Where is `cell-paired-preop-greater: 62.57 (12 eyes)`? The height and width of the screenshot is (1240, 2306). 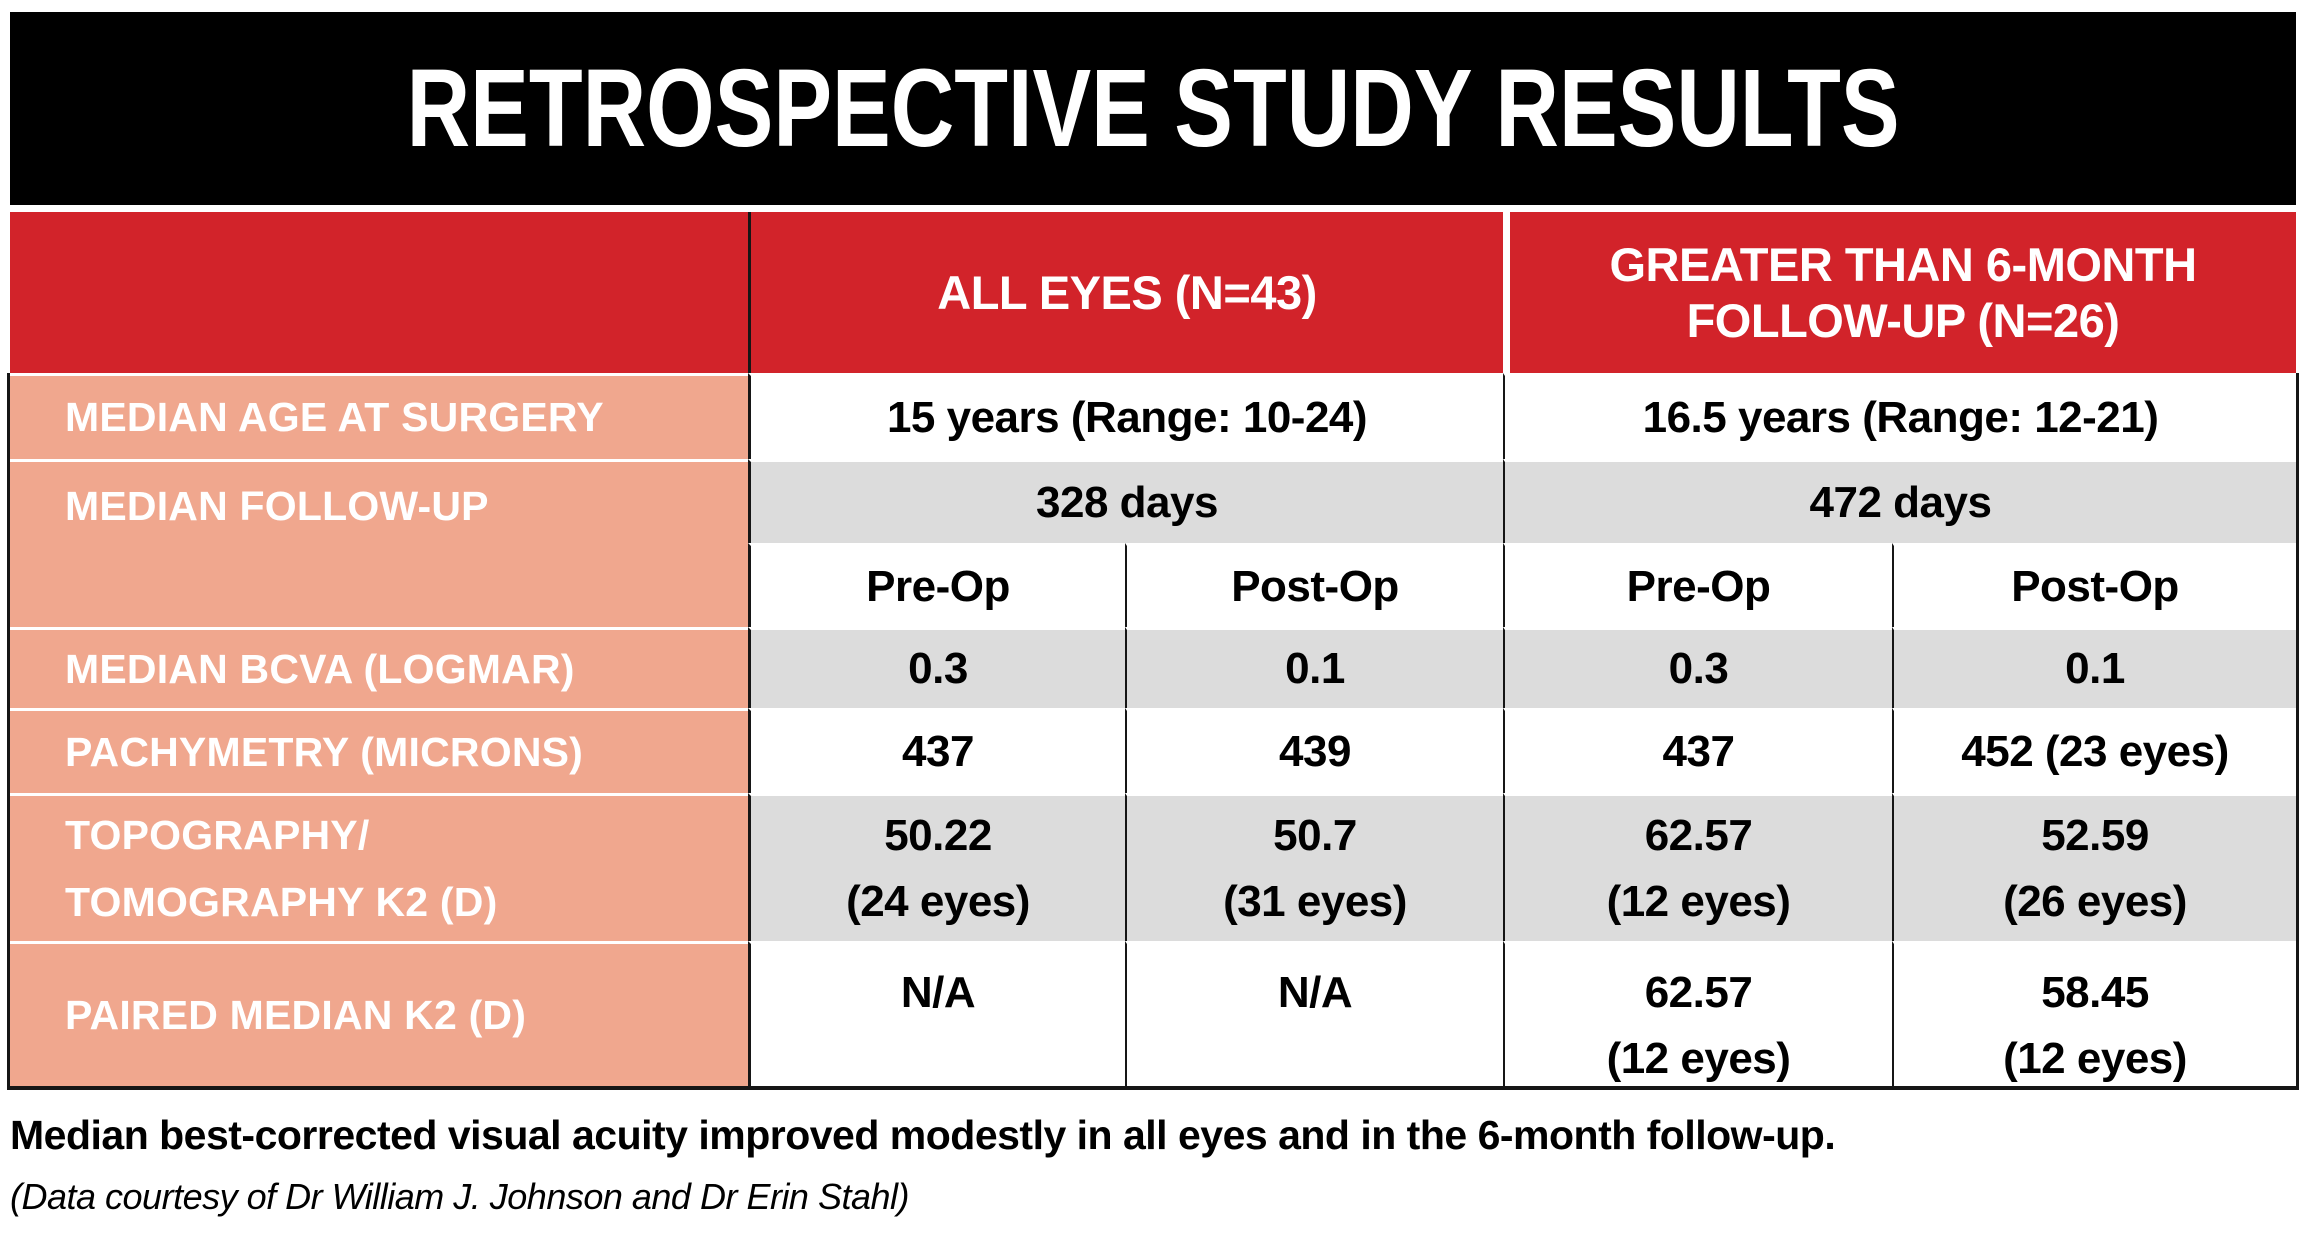
cell-paired-preop-greater: 62.57 (12 eyes) is located at coordinates (1697, 1013).